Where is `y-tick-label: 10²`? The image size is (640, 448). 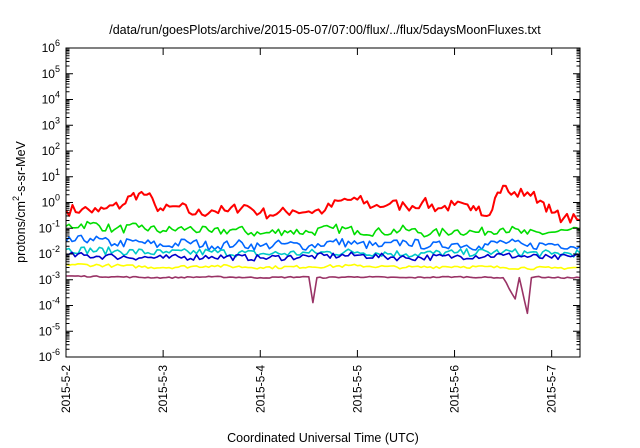
y-tick-label: 10² is located at coordinates (51, 149).